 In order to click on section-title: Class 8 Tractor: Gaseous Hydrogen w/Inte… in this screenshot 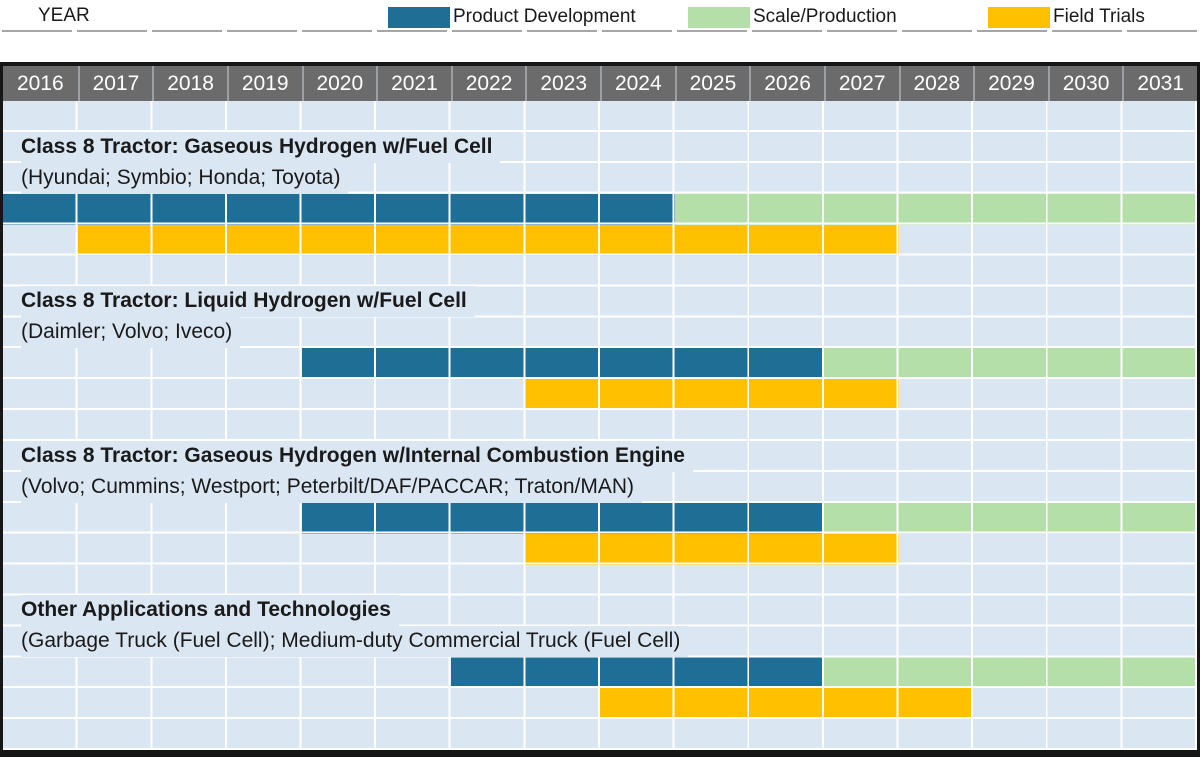, I will do `click(348, 456)`.